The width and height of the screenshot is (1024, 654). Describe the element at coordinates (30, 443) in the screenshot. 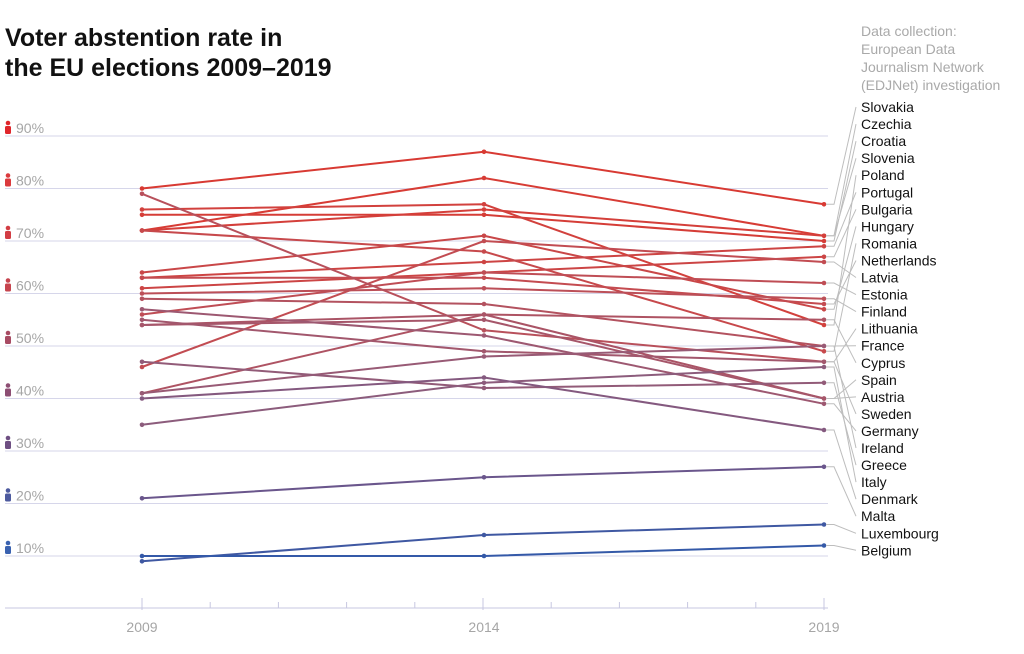

I see `y-tick-label: 30%` at that location.